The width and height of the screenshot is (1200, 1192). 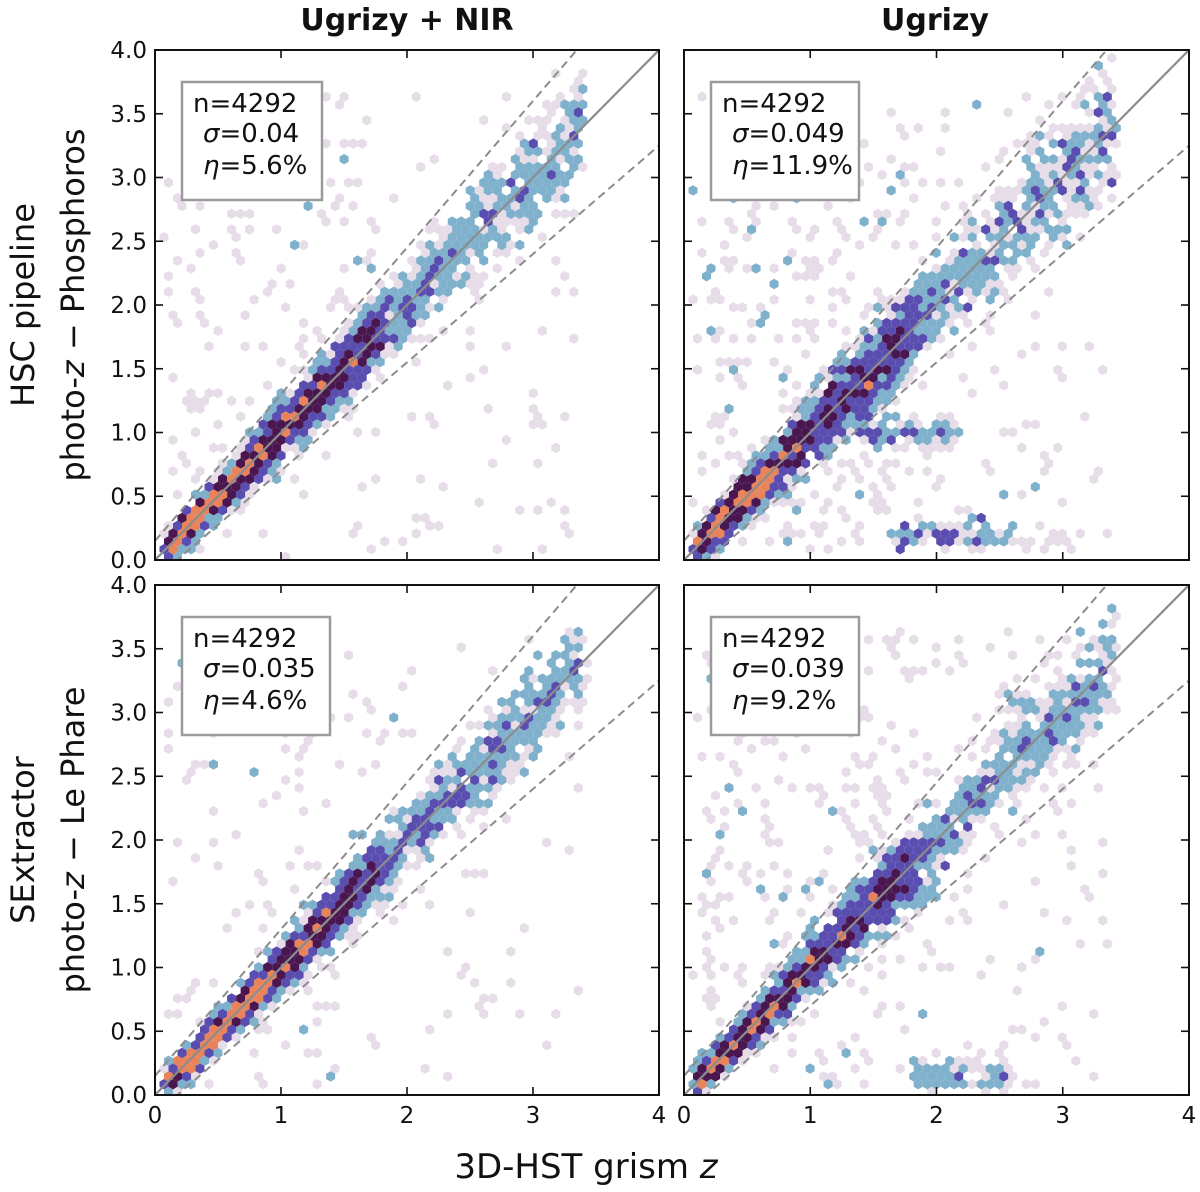 I want to click on outlier-bound-upper, so click(x=896, y=831).